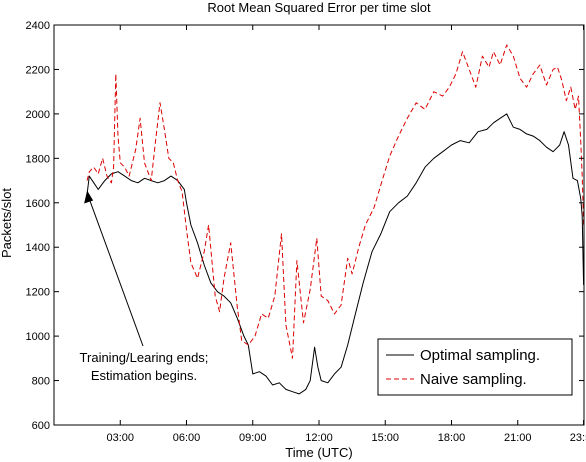 The height and width of the screenshot is (462, 586). What do you see at coordinates (41, 426) in the screenshot?
I see `y-tick-label: 600` at bounding box center [41, 426].